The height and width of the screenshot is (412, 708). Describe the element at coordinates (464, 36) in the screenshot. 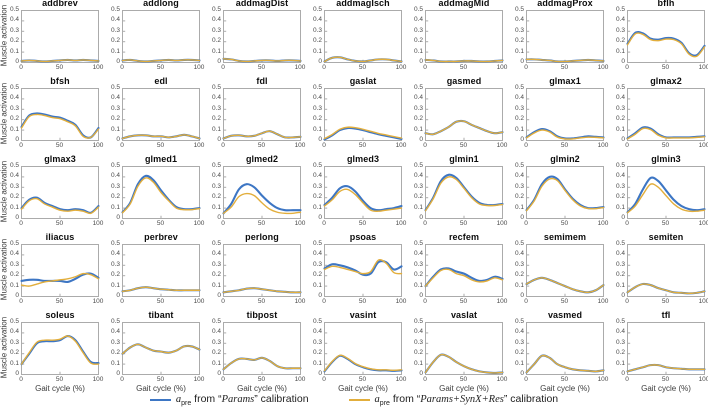

I see `subplot-addmagMid-plot` at that location.